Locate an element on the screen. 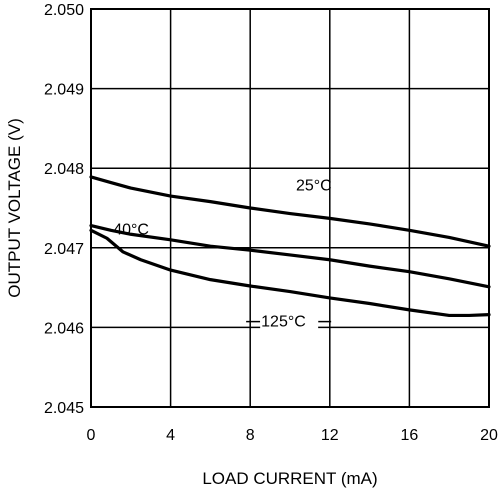 The width and height of the screenshot is (500, 490). y-axis-label: OUTPUT VOLTAGE (V) is located at coordinates (14, 207).